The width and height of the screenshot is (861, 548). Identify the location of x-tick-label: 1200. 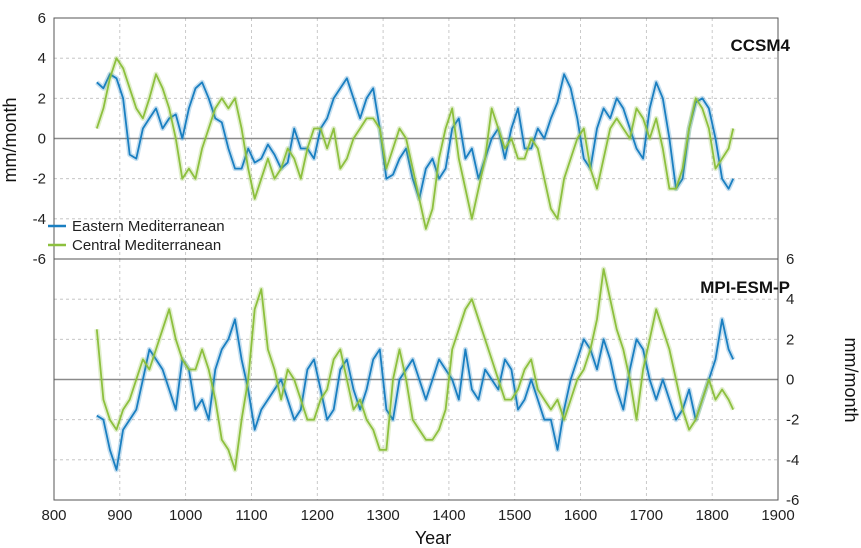
(317, 515).